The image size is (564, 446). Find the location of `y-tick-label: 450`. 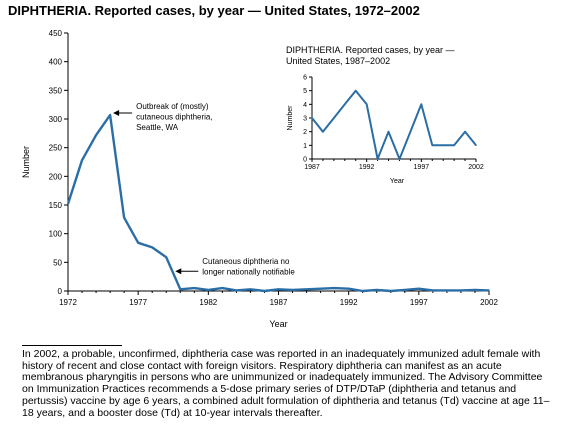

y-tick-label: 450 is located at coordinates (56, 33).